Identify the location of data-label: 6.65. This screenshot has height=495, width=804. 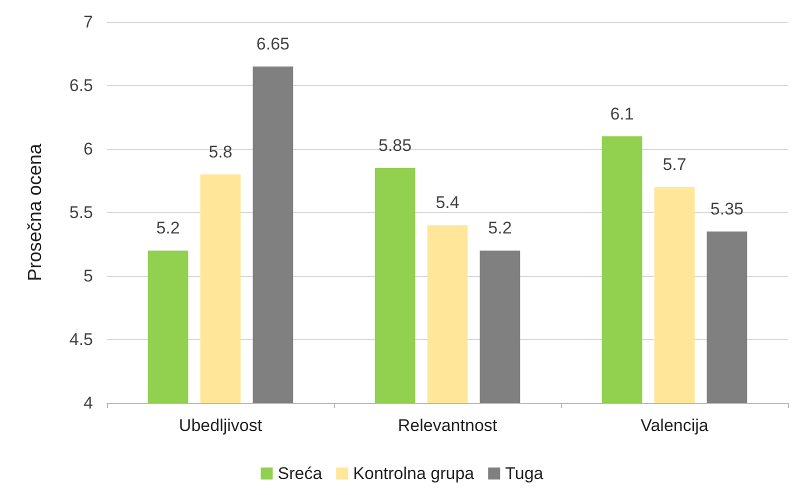
(273, 44).